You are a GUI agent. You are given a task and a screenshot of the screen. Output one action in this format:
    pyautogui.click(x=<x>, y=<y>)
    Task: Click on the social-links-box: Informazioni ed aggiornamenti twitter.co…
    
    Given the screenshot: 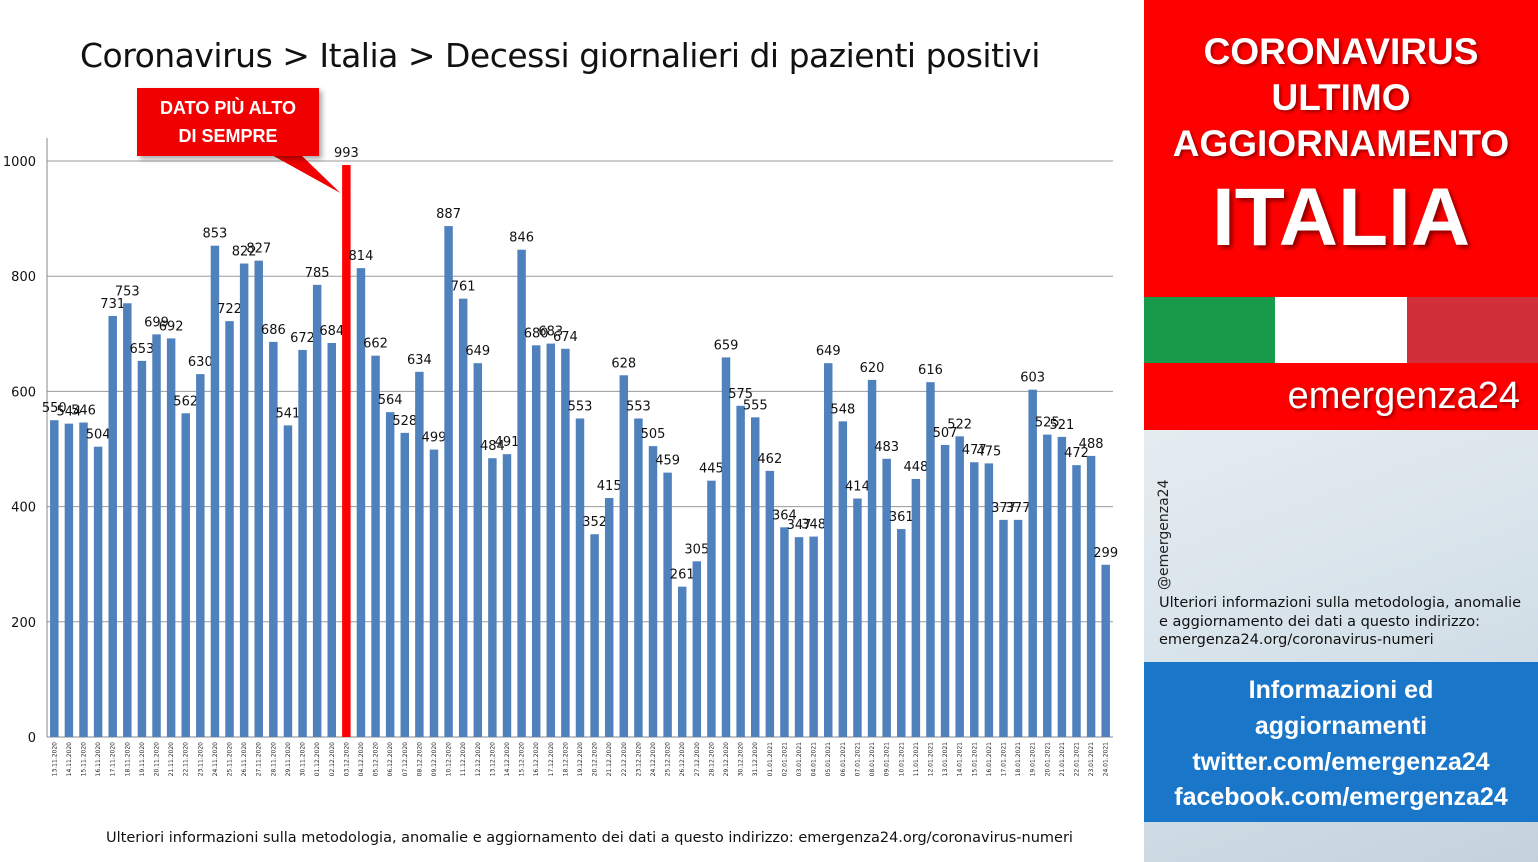 What is the action you would take?
    pyautogui.click(x=1341, y=742)
    